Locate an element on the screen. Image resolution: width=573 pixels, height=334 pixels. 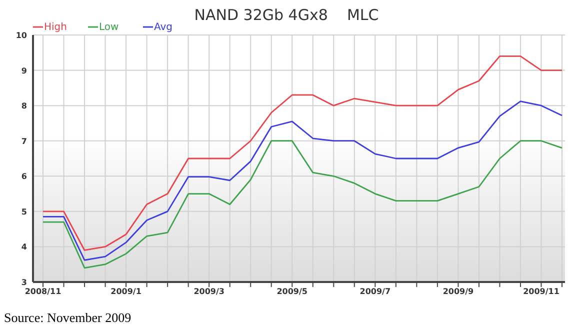
x-tick-label: 2008/11 is located at coordinates (43, 291).